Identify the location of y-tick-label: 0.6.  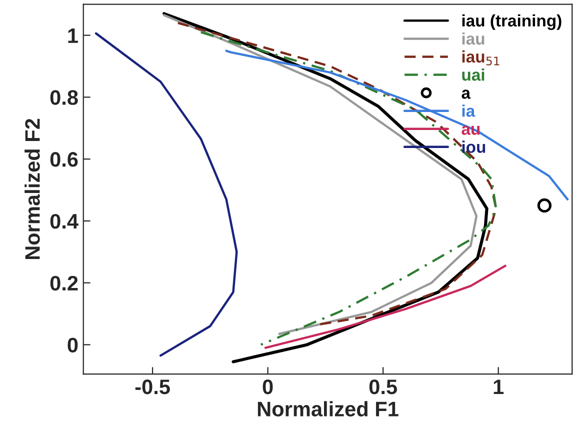
(64, 159).